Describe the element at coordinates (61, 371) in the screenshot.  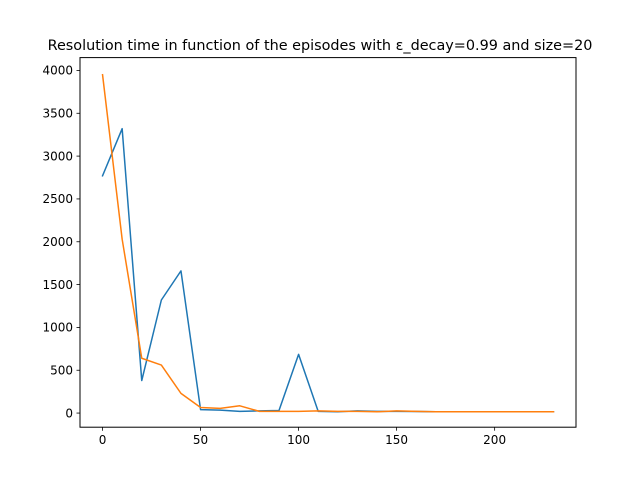
I see `y-tick-label: 500` at that location.